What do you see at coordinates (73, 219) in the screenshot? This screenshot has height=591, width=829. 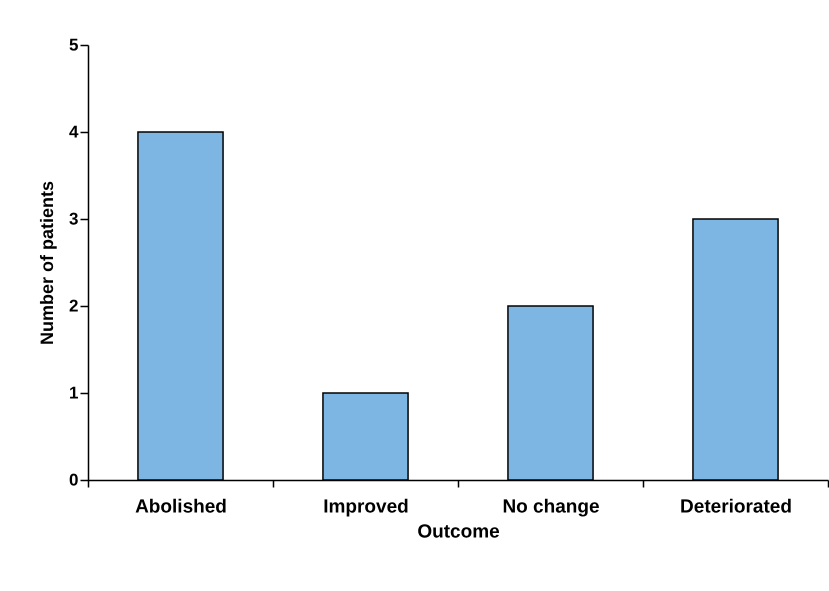 I see `y-tick-label: 3` at bounding box center [73, 219].